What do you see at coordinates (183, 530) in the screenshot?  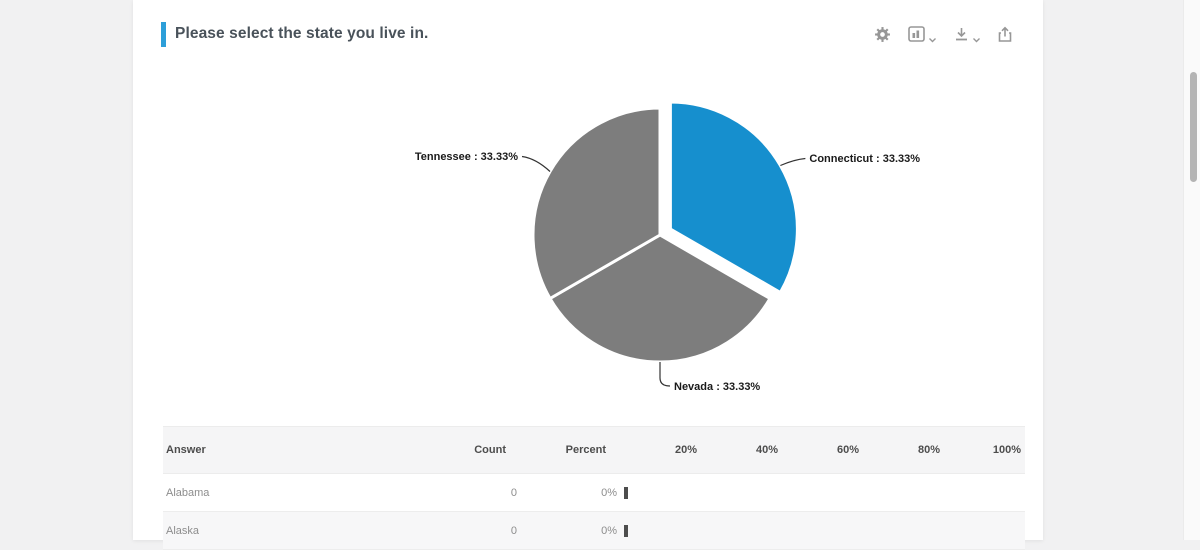 I see `answer-label: Alaska` at bounding box center [183, 530].